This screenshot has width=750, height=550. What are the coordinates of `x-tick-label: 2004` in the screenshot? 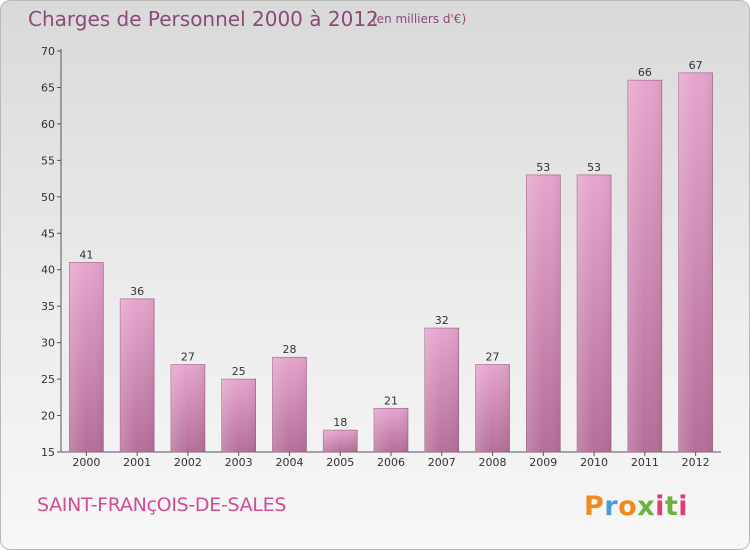 It's located at (289, 462).